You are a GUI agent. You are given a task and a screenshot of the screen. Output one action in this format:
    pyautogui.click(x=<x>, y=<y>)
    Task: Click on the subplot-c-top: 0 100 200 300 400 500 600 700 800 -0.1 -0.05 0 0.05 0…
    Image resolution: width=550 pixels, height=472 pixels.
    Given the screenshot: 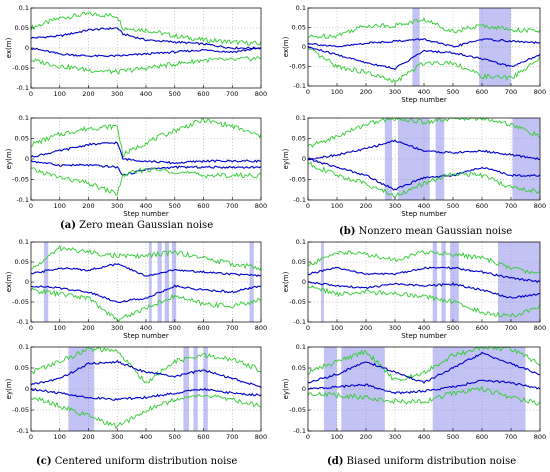 What is the action you would take?
    pyautogui.click(x=136, y=289)
    